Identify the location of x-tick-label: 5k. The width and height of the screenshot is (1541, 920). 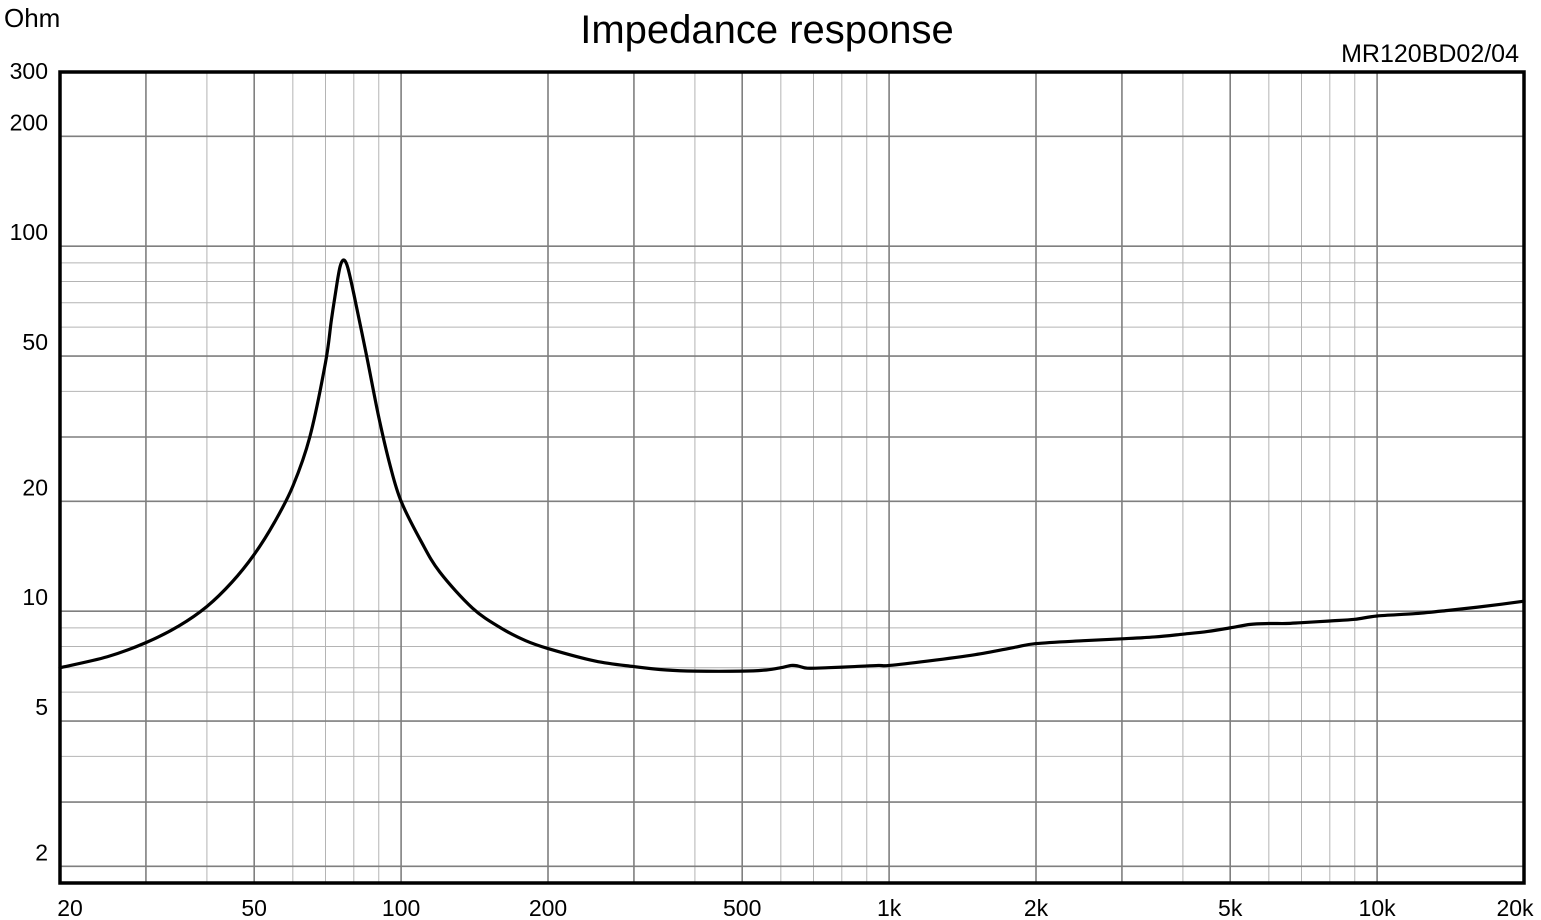
(1230, 907).